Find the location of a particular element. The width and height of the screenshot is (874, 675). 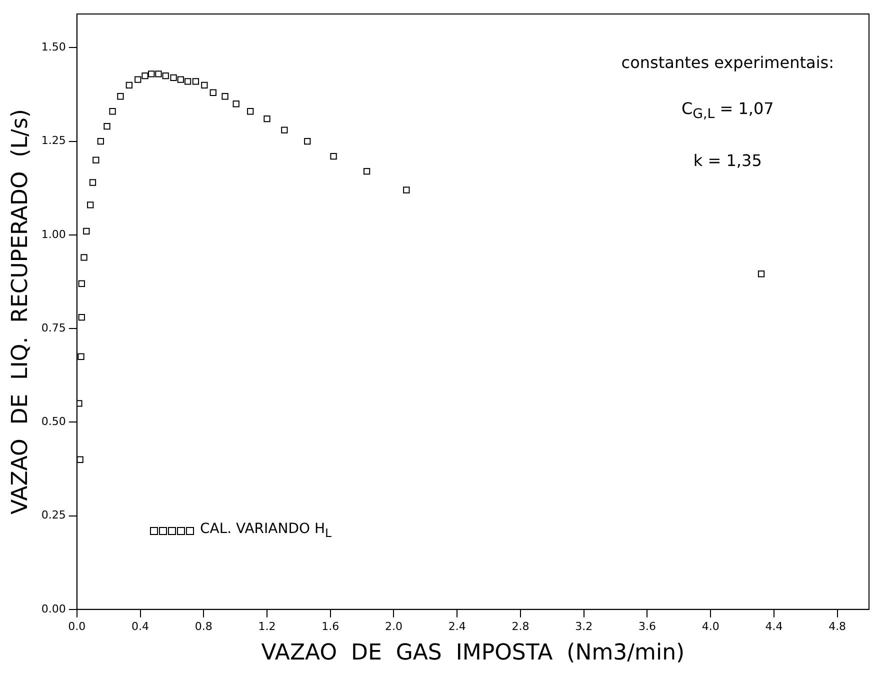

x-tick-label: 3.6 is located at coordinates (647, 626).